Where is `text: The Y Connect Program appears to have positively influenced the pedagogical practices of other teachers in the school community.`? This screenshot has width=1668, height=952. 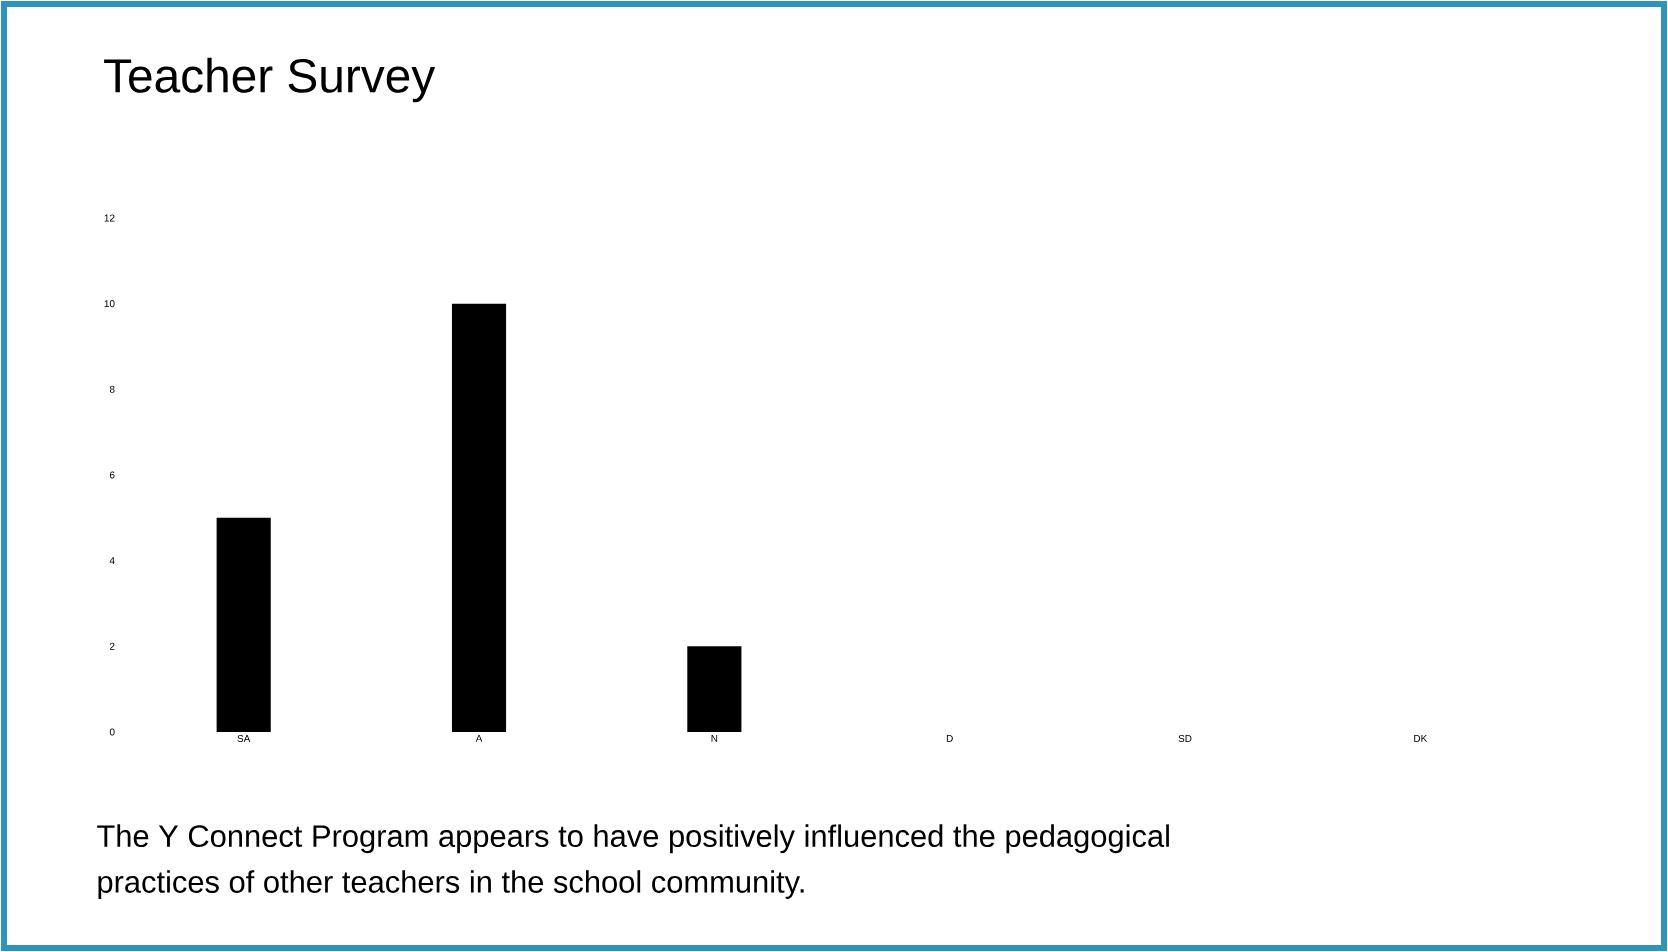 text: The Y Connect Program appears to have positively influenced the pedagogical practices of other teachers in the school community. is located at coordinates (633, 861).